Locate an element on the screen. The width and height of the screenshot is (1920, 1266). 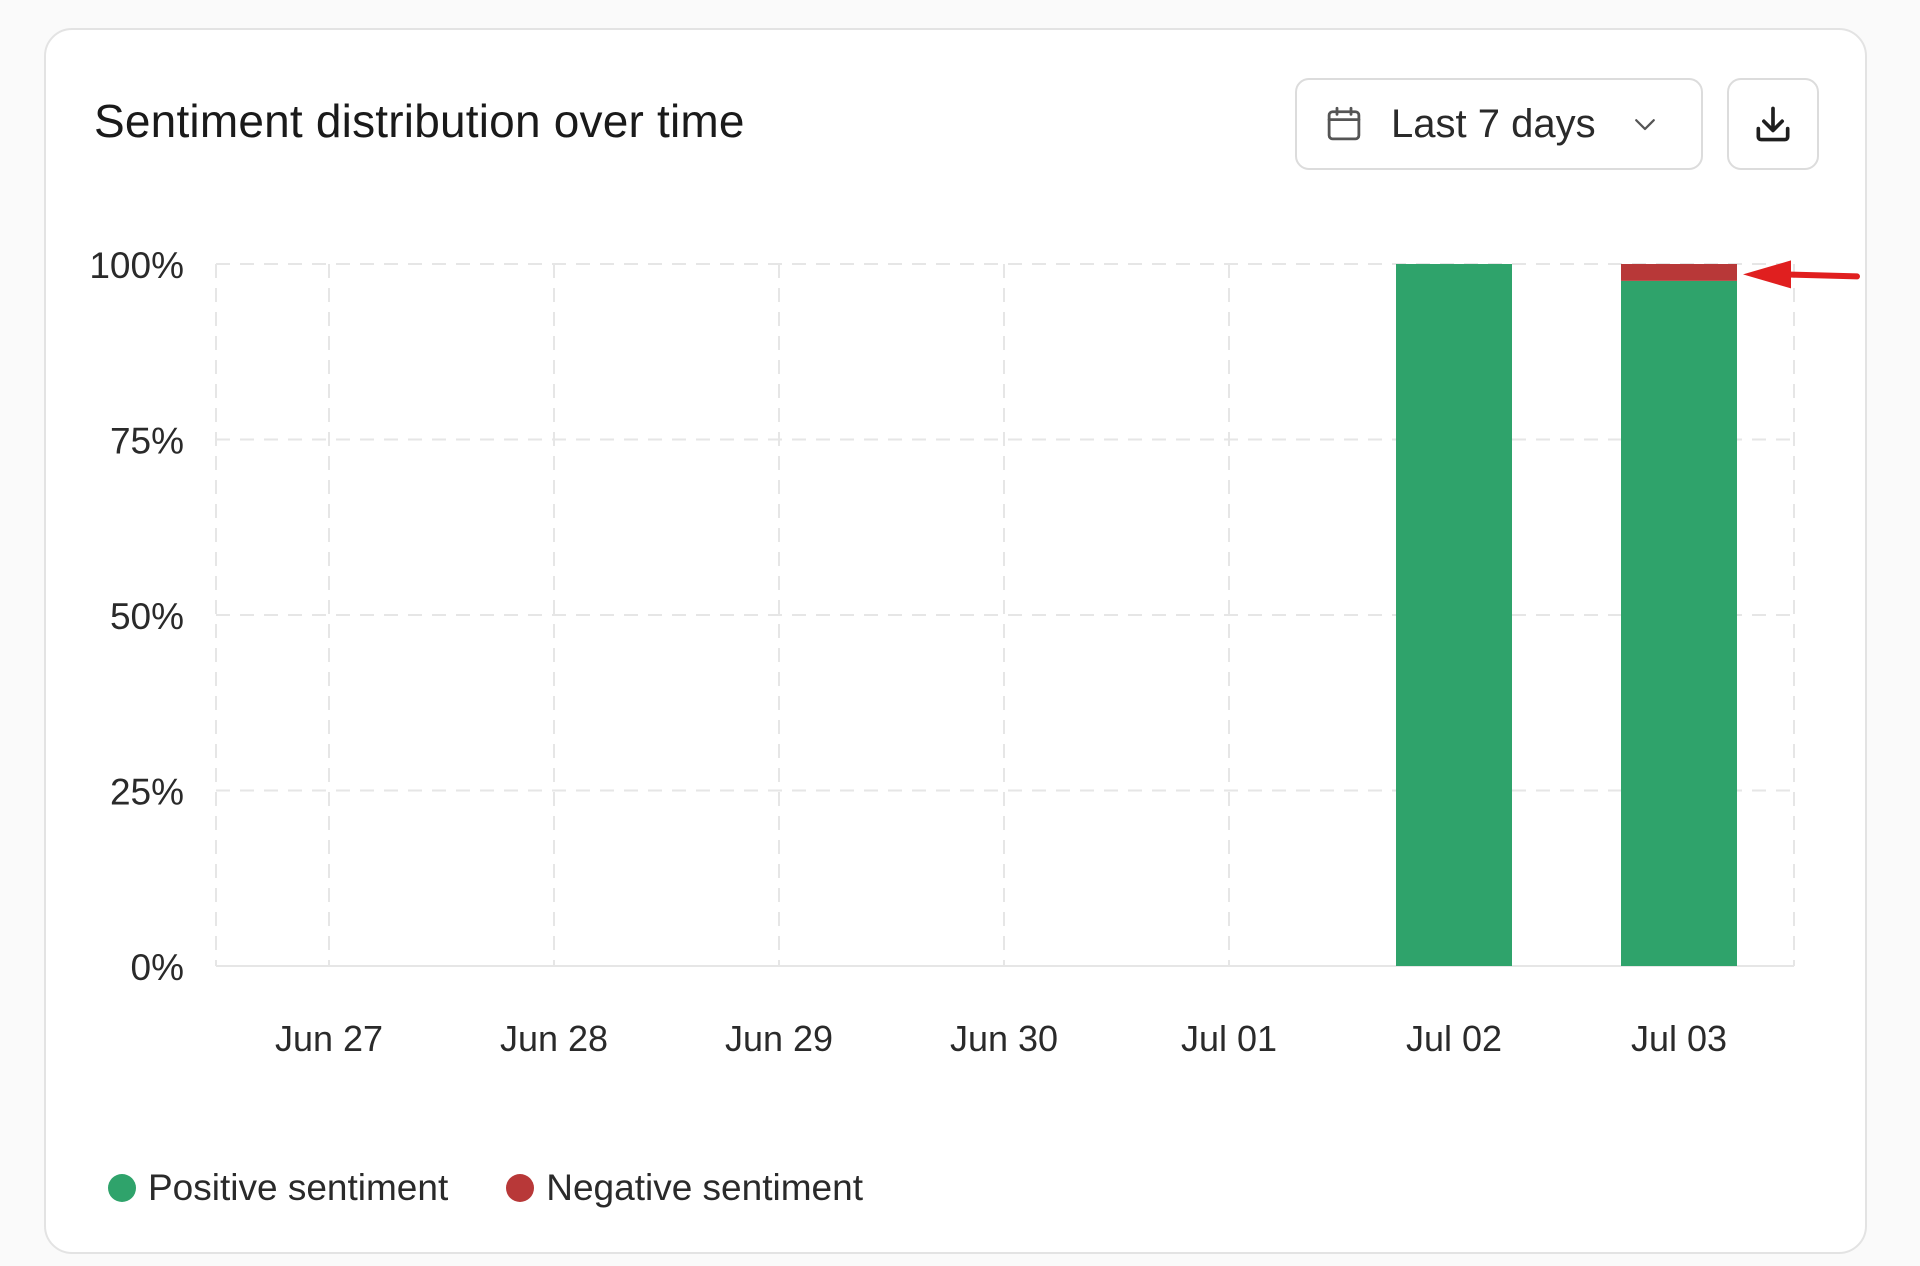
chart-bars is located at coordinates (1566, 615).